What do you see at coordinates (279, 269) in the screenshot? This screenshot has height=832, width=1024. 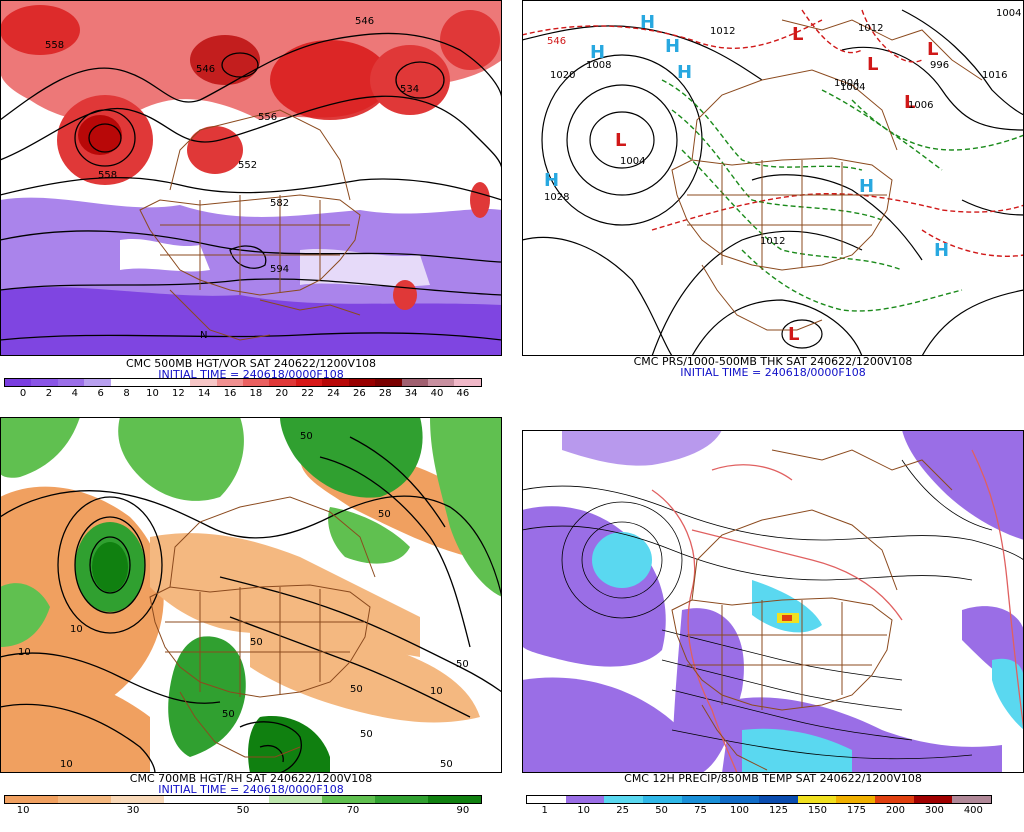 I see `contour-label: 594` at bounding box center [279, 269].